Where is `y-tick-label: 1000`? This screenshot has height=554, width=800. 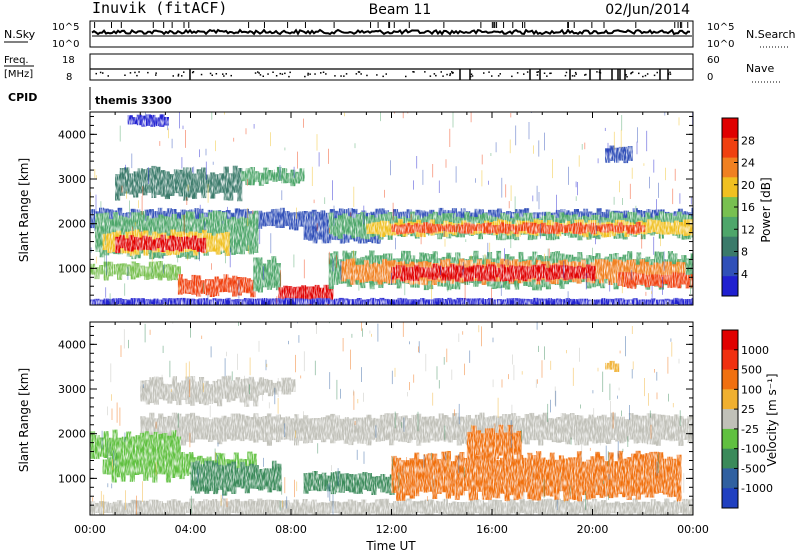
y-tick-label: 1000 is located at coordinates (72, 268).